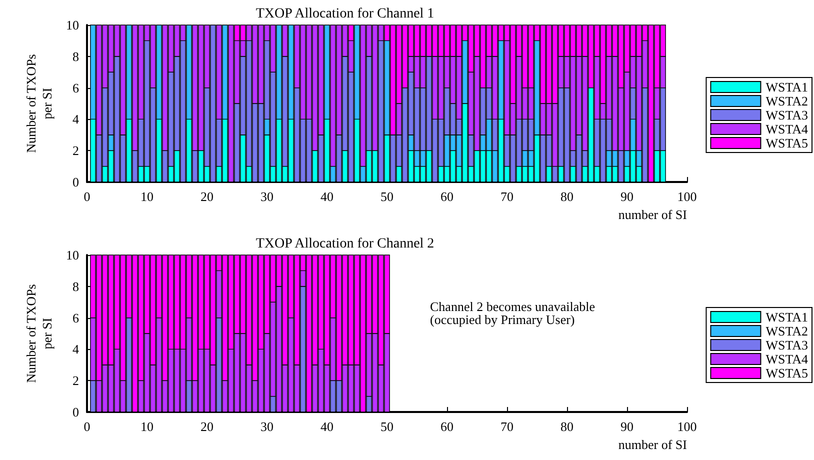 This screenshot has height=460, width=814. What do you see at coordinates (513, 313) in the screenshot?
I see `annotation: Channel 2 becomes unavailable (occupied by Primary User)` at bounding box center [513, 313].